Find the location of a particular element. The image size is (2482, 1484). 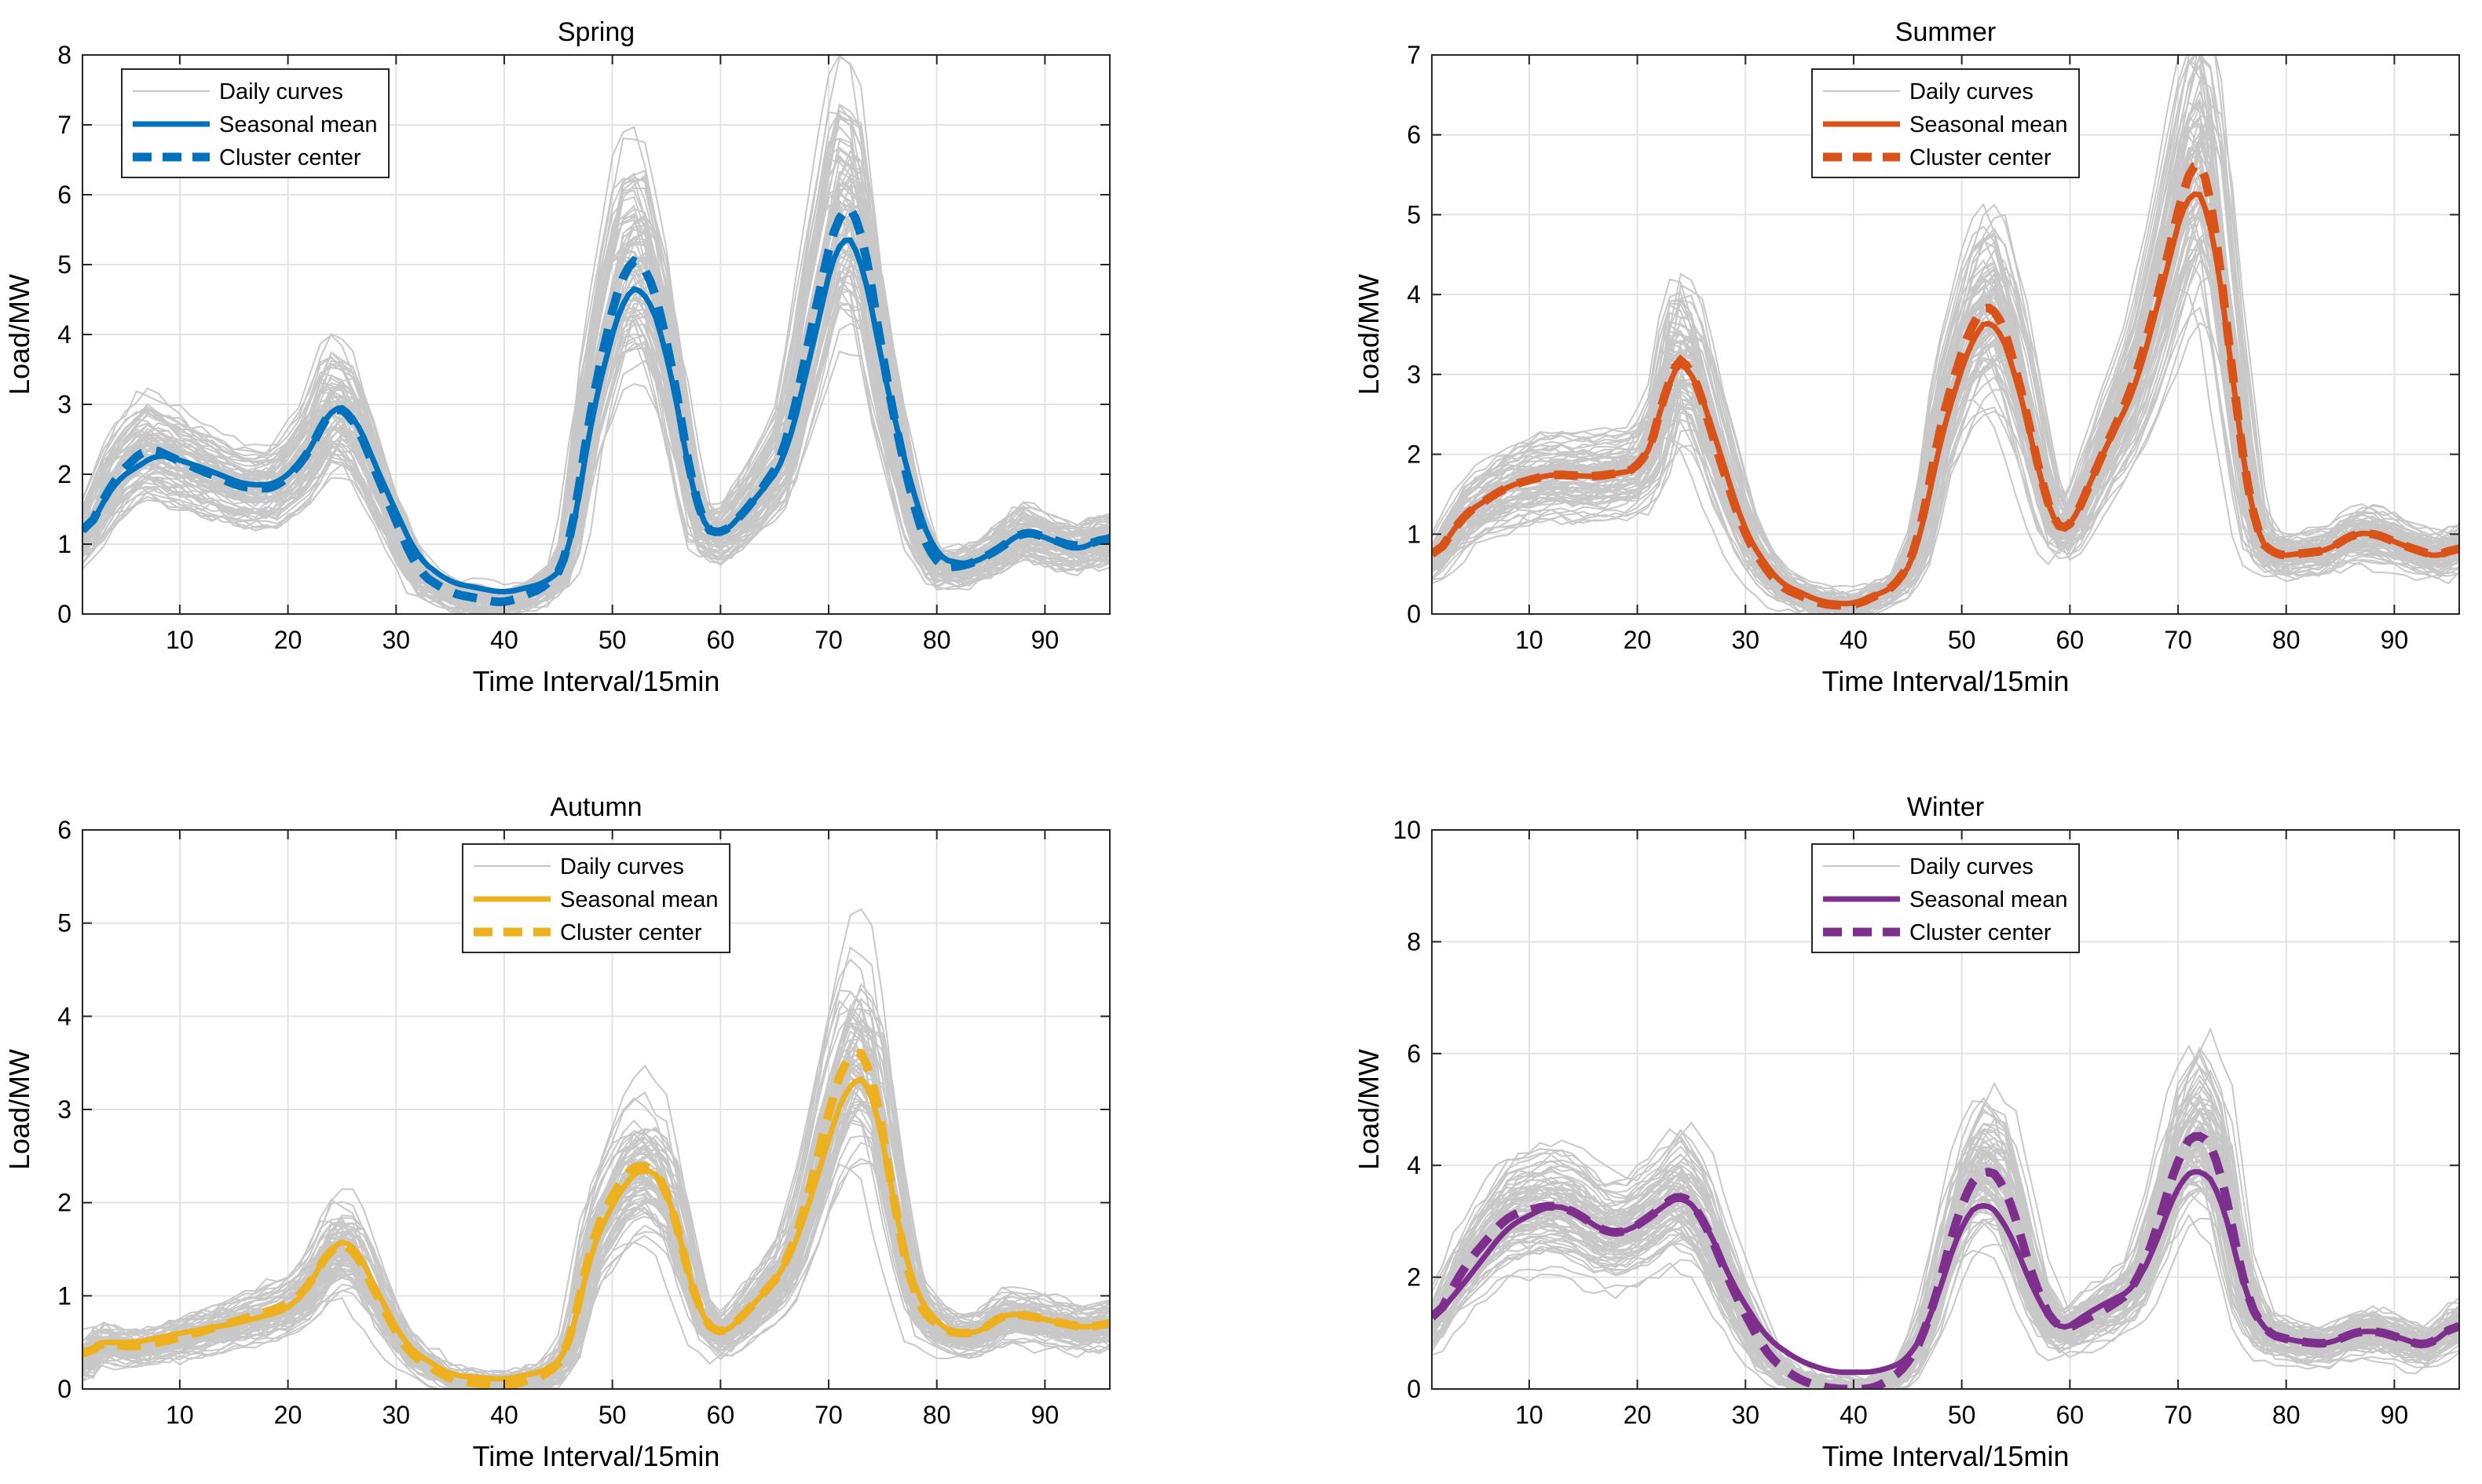

x-tick-label: 60 is located at coordinates (2070, 640).